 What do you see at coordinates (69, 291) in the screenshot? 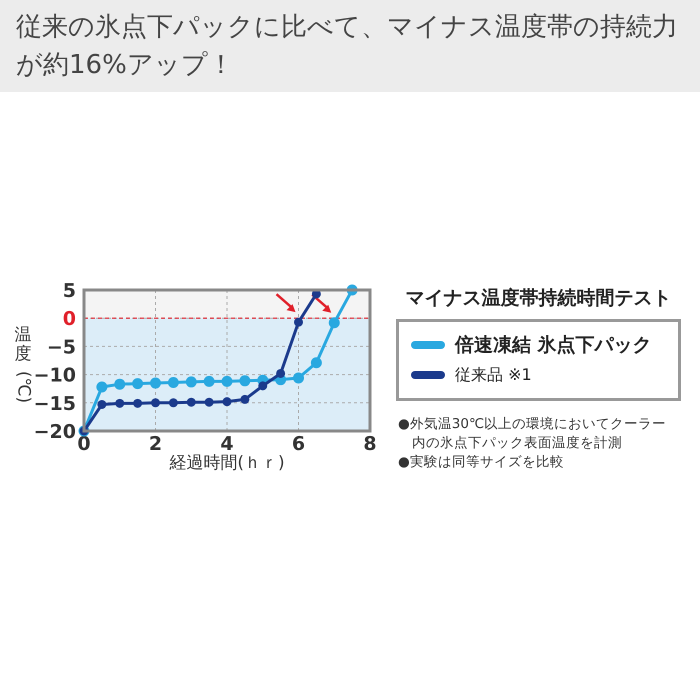
I see `y-tick-label: 5` at bounding box center [69, 291].